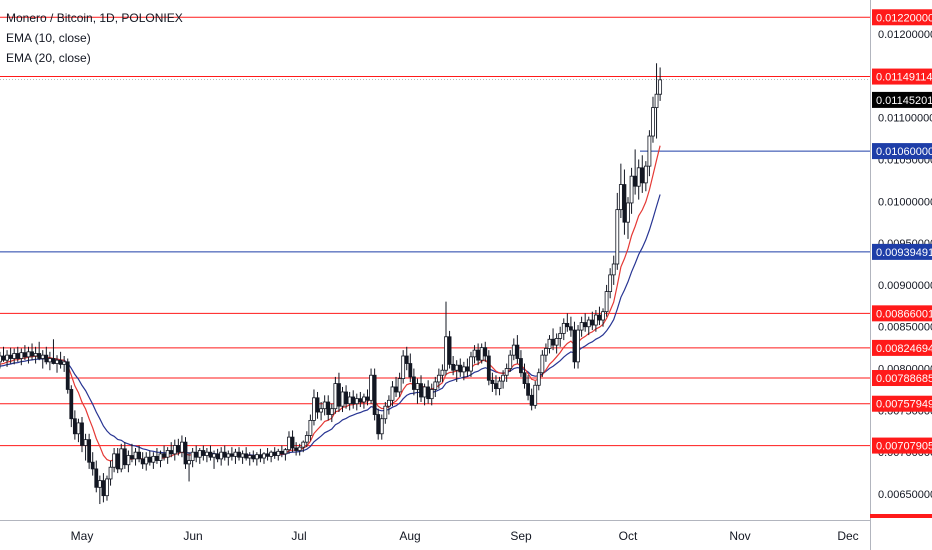 The height and width of the screenshot is (550, 932). I want to click on price-tag-2: 0.01060000, so click(902, 151).